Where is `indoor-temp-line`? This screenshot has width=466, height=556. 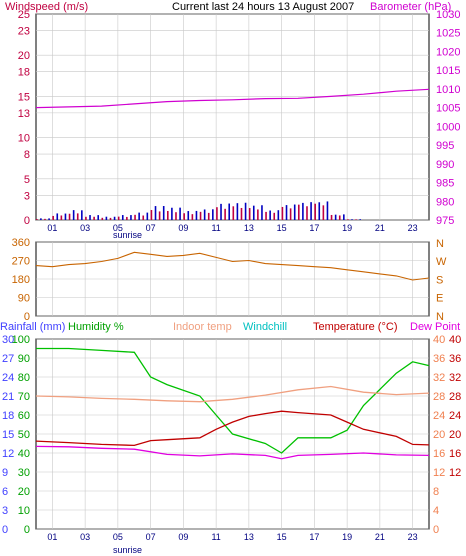 indoor-temp-line is located at coordinates (232, 394).